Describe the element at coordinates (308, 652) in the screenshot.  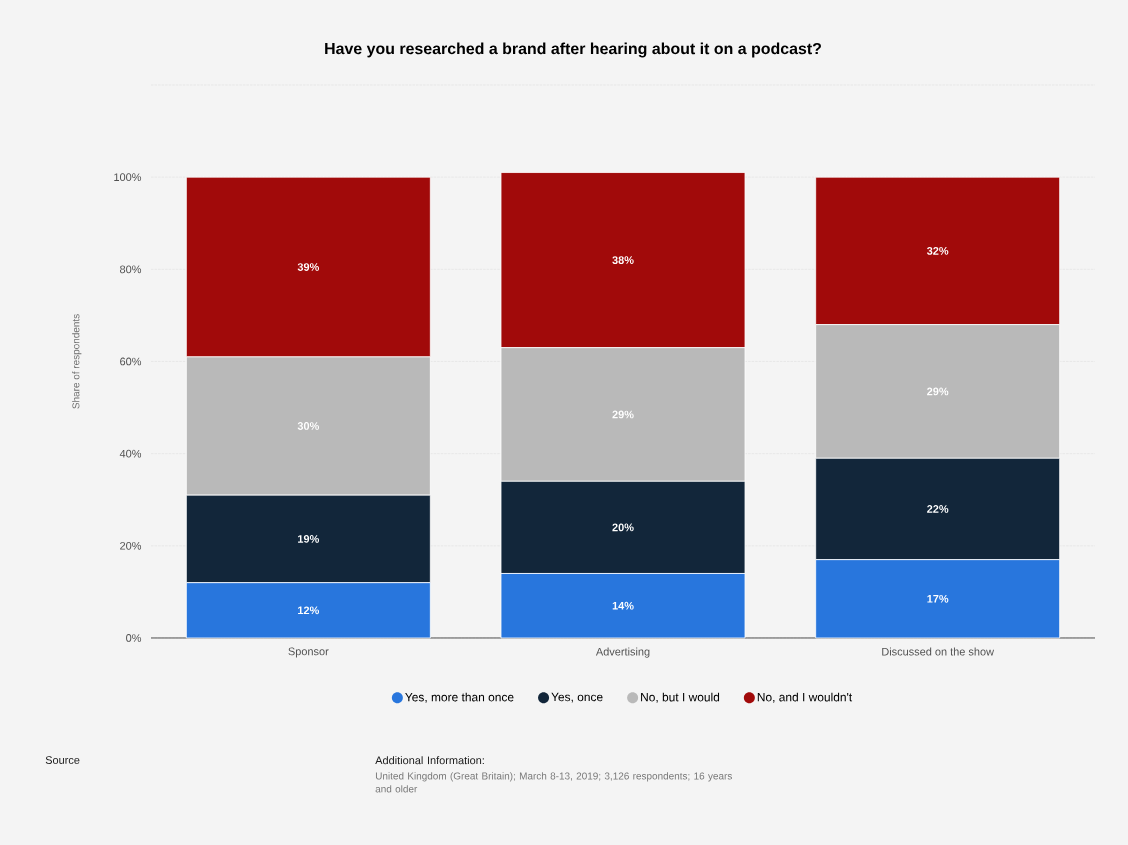
I see `x-tick-label: Sponsor` at that location.